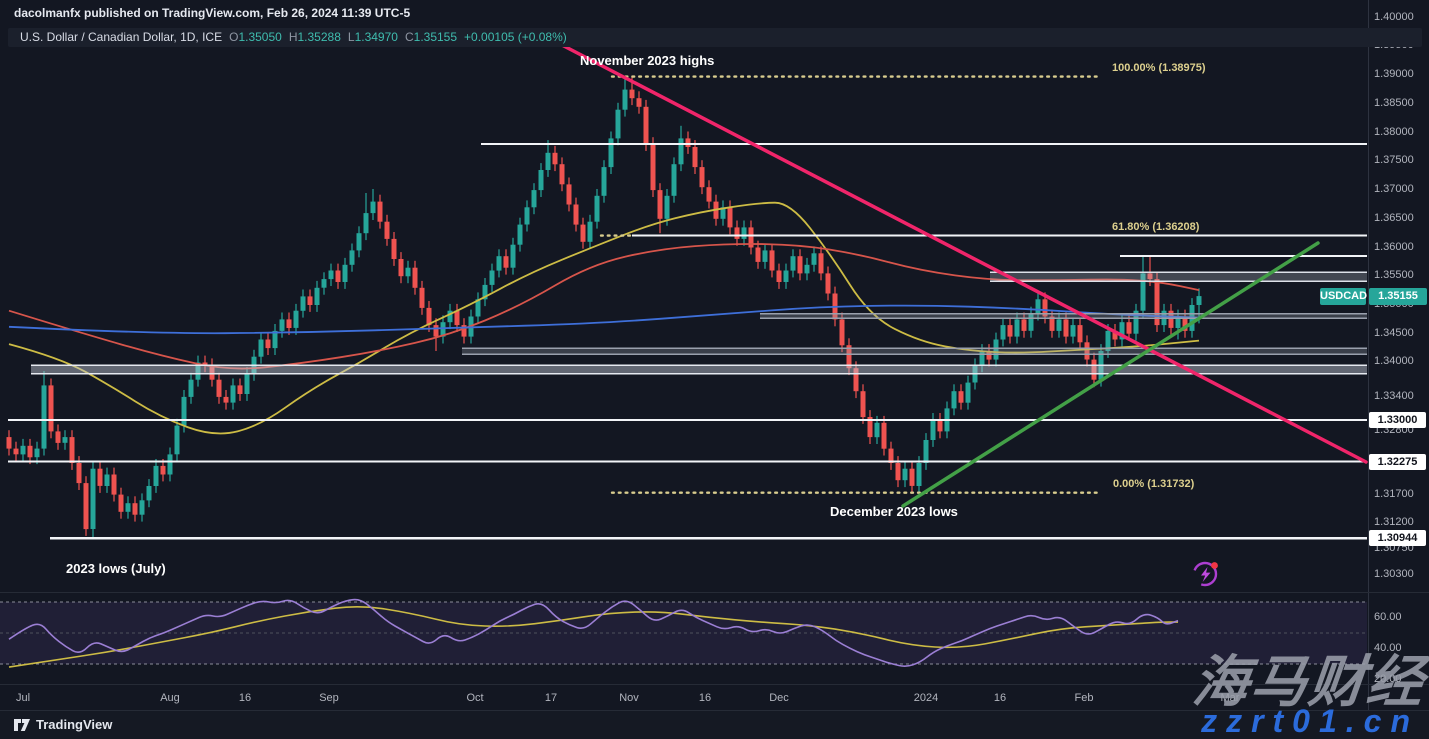  What do you see at coordinates (1394, 361) in the screenshot?
I see `price-tick: 1.34000` at bounding box center [1394, 361].